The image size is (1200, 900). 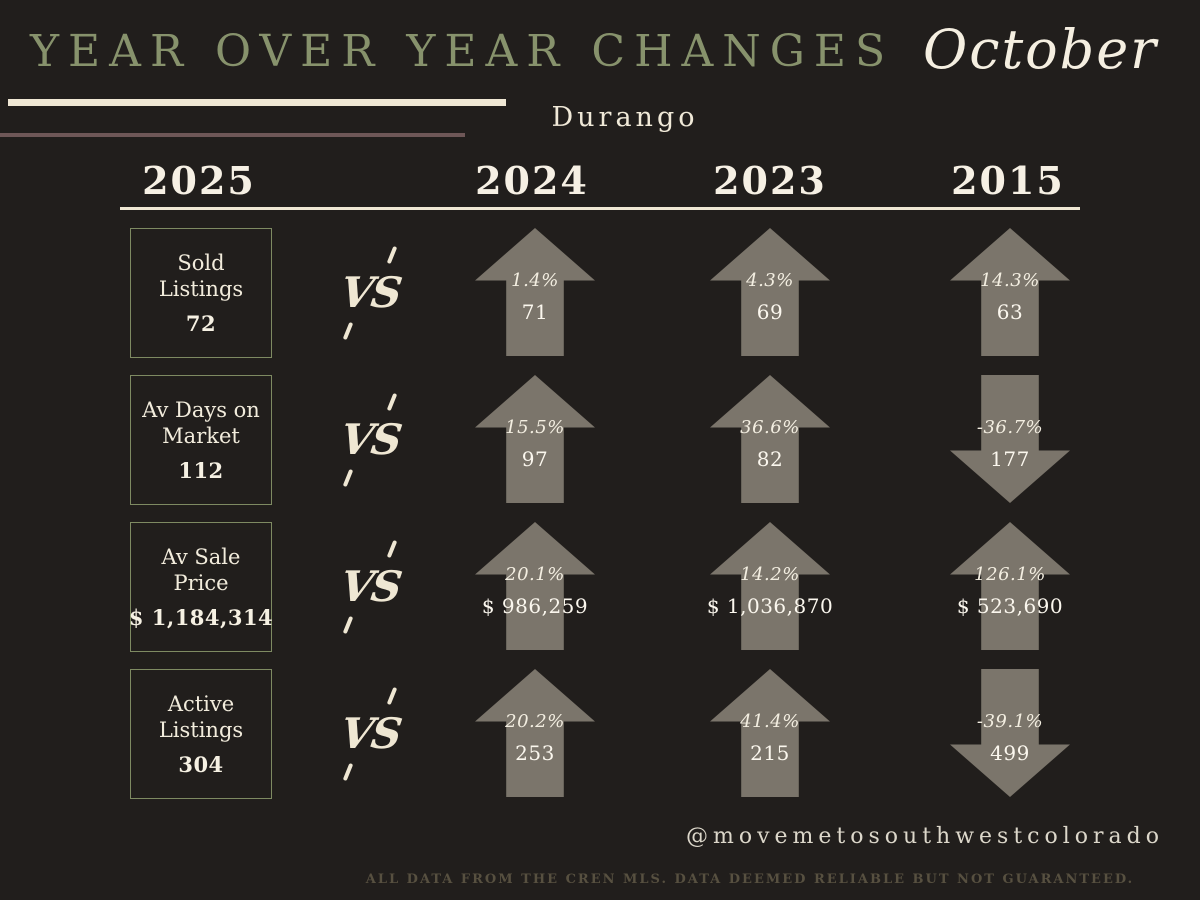 I want to click on comparison-2023: 36.6% 82, so click(x=770, y=439).